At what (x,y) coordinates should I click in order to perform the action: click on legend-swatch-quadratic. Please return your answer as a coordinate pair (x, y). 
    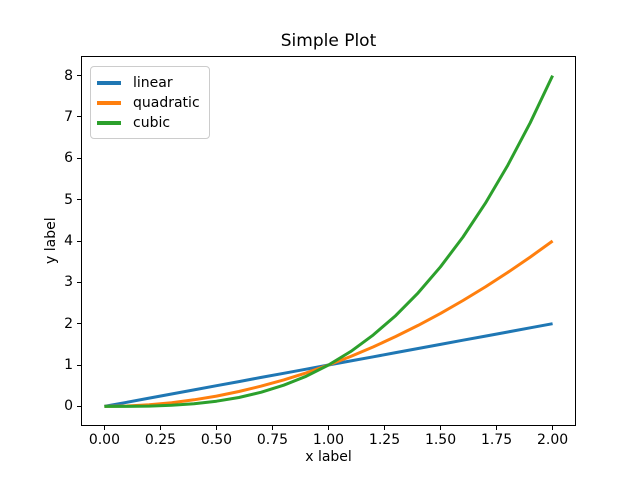
    Looking at the image, I should click on (109, 103).